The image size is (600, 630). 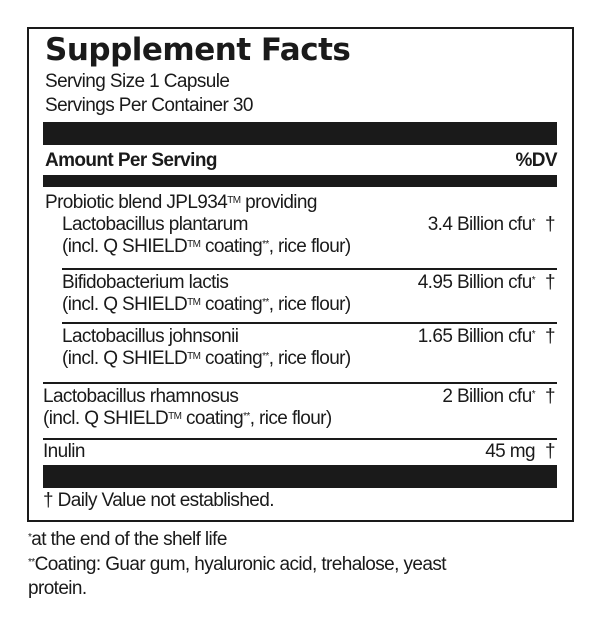 I want to click on servings-per-container: Servings Per Container 30, so click(x=149, y=105).